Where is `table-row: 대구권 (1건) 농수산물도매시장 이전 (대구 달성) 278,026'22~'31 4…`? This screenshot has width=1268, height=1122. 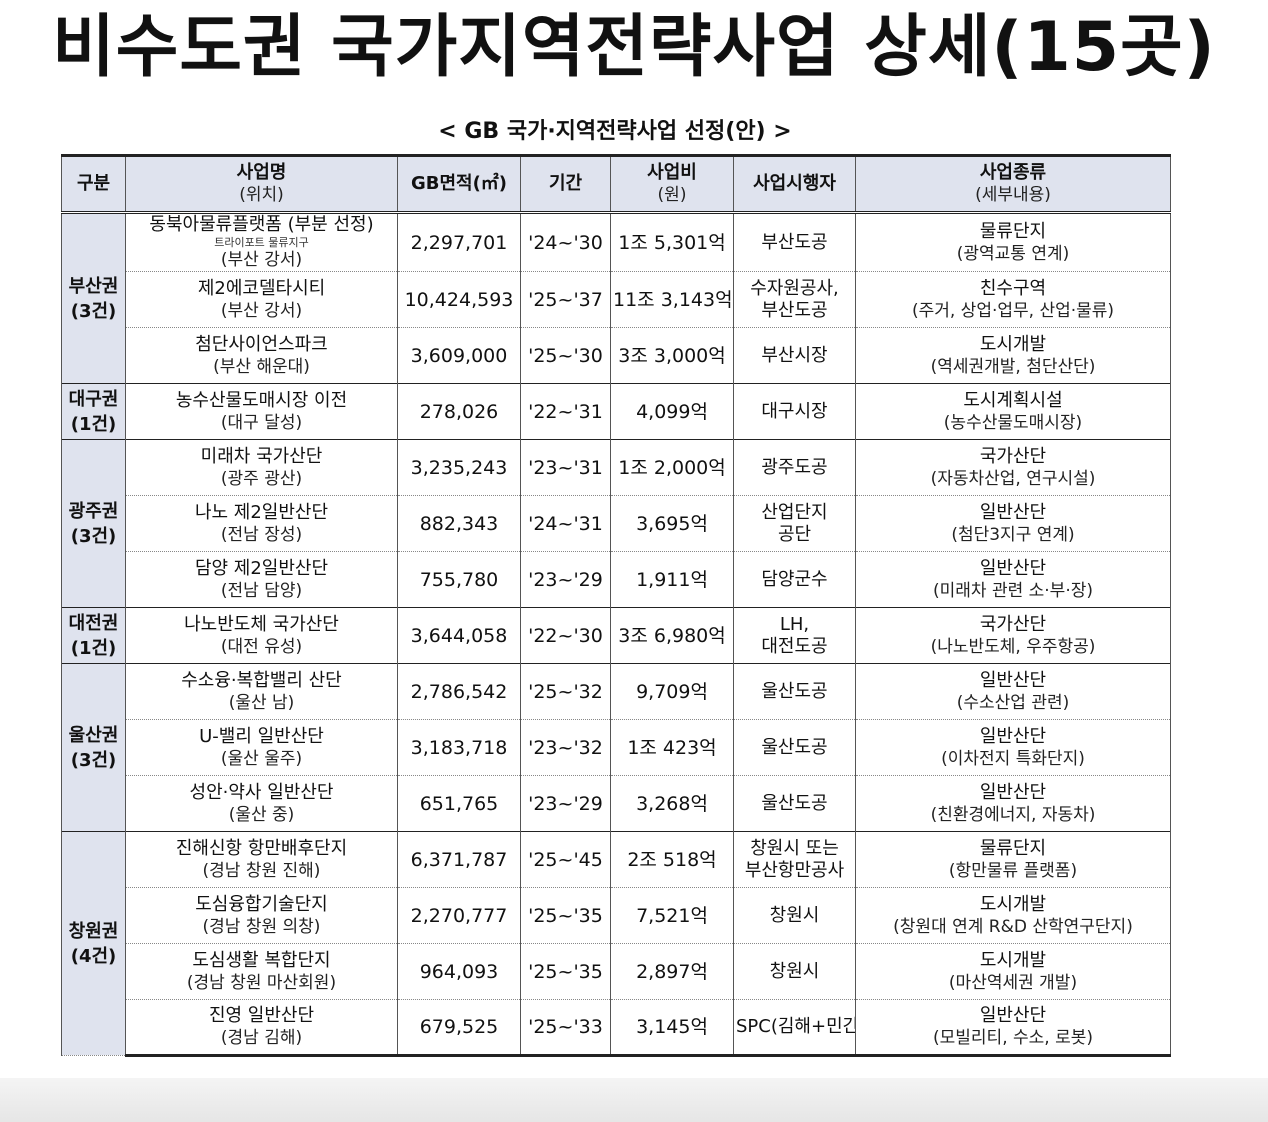
table-row: 대구권 (1건) 농수산물도매시장 이전 (대구 달성) 278,026'22~'31 4… is located at coordinates (616, 411).